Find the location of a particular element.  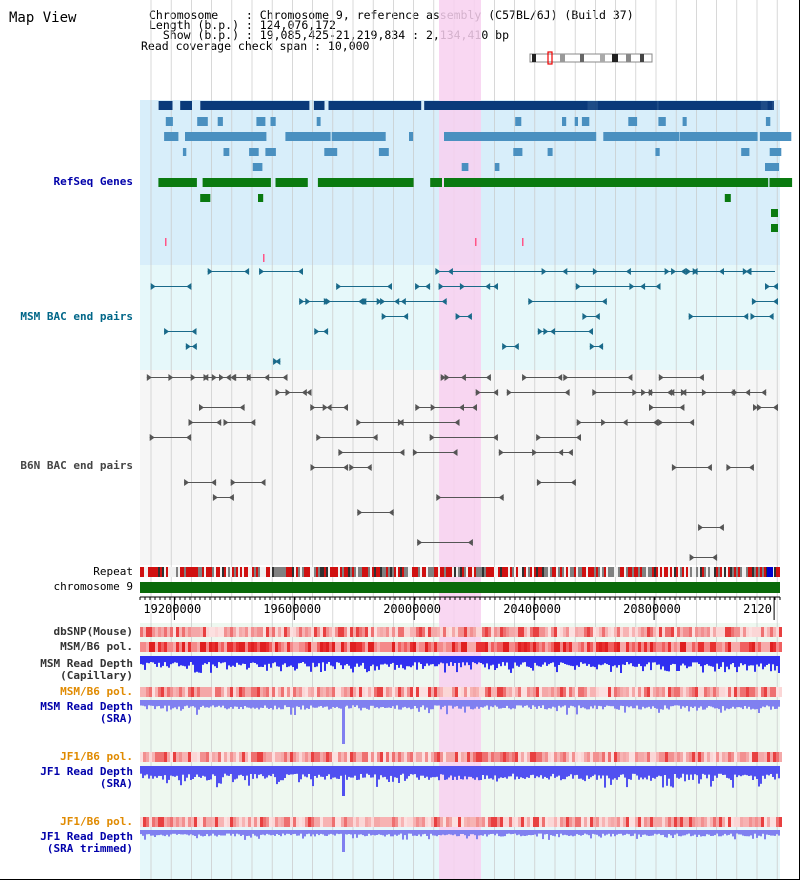

track-label-msm-bac: MSM BAC end pairs is located at coordinates (76, 316).